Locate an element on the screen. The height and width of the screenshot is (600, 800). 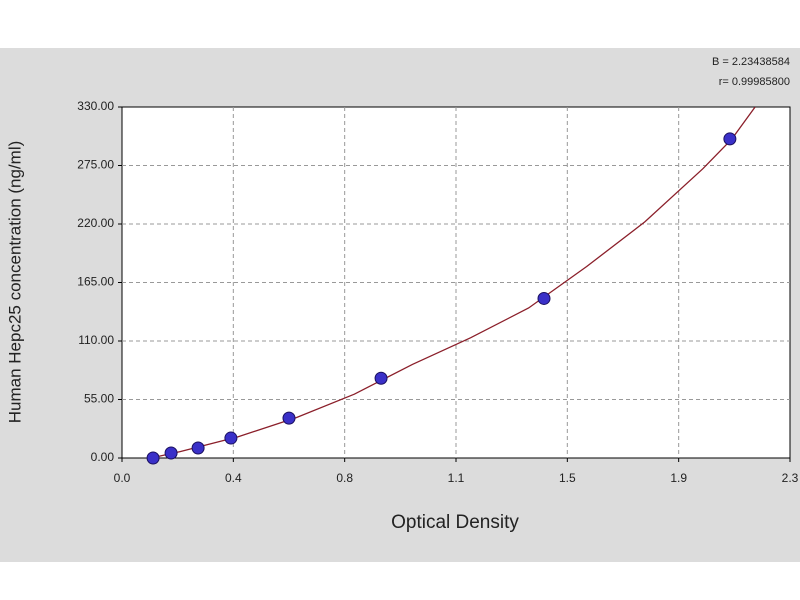
y-tick-label: 220.00 is located at coordinates (95, 223).